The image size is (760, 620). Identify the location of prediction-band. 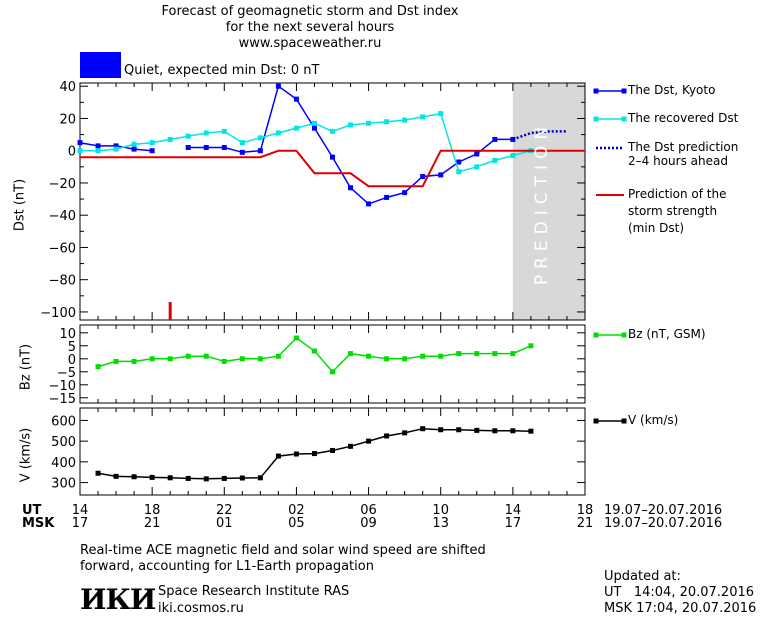
(548, 201).